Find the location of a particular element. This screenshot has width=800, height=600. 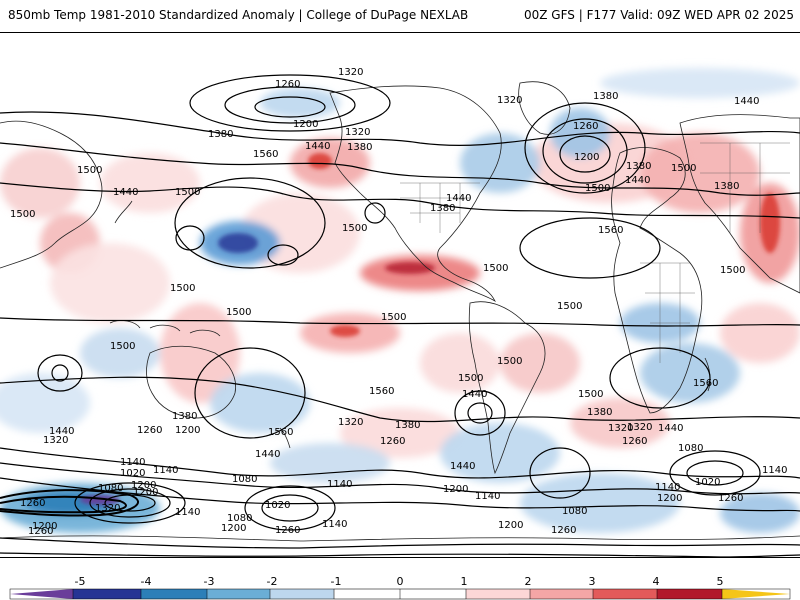

colorbar-tick-label: -3 is located at coordinates (209, 581).